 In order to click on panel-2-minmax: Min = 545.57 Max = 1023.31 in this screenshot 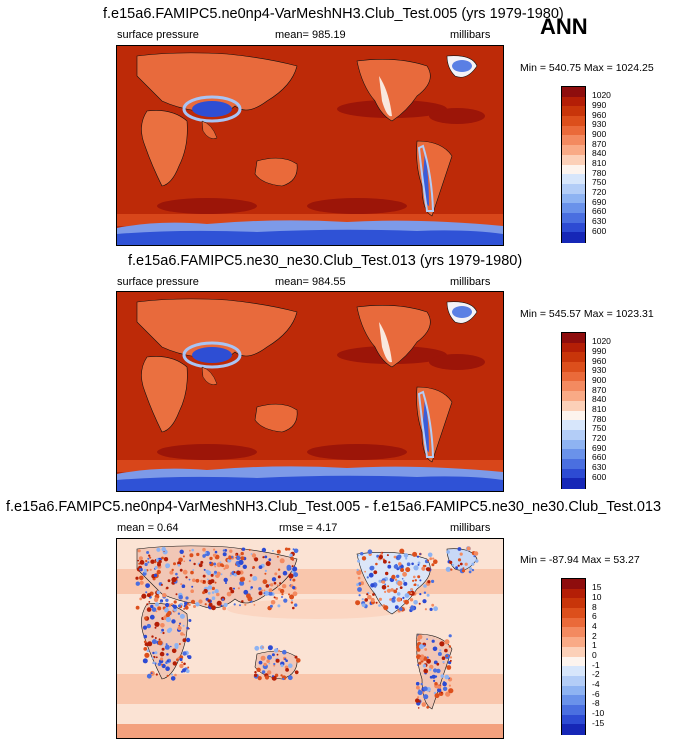, I will do `click(587, 314)`.